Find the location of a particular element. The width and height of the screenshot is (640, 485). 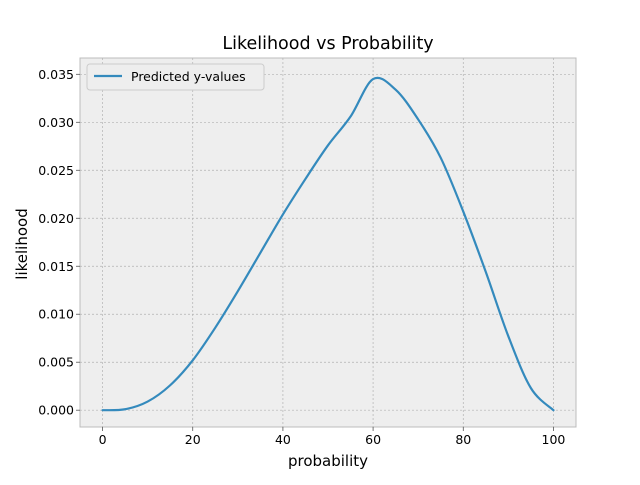

legend: Predicted y-values is located at coordinates (175, 77).